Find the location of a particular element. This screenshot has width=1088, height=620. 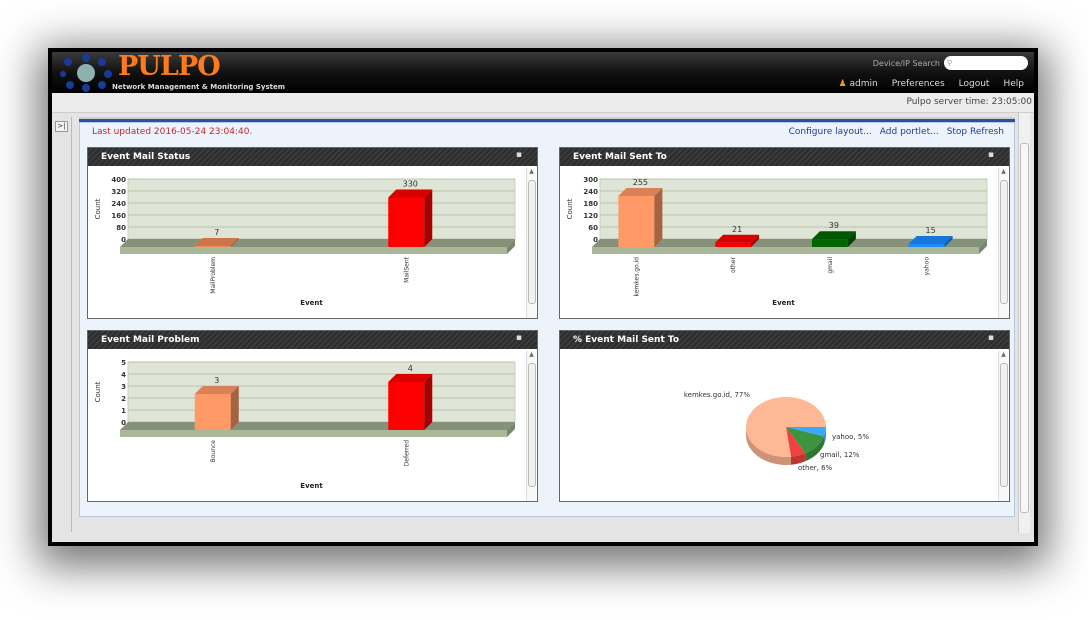

data-label: 330 is located at coordinates (410, 184).